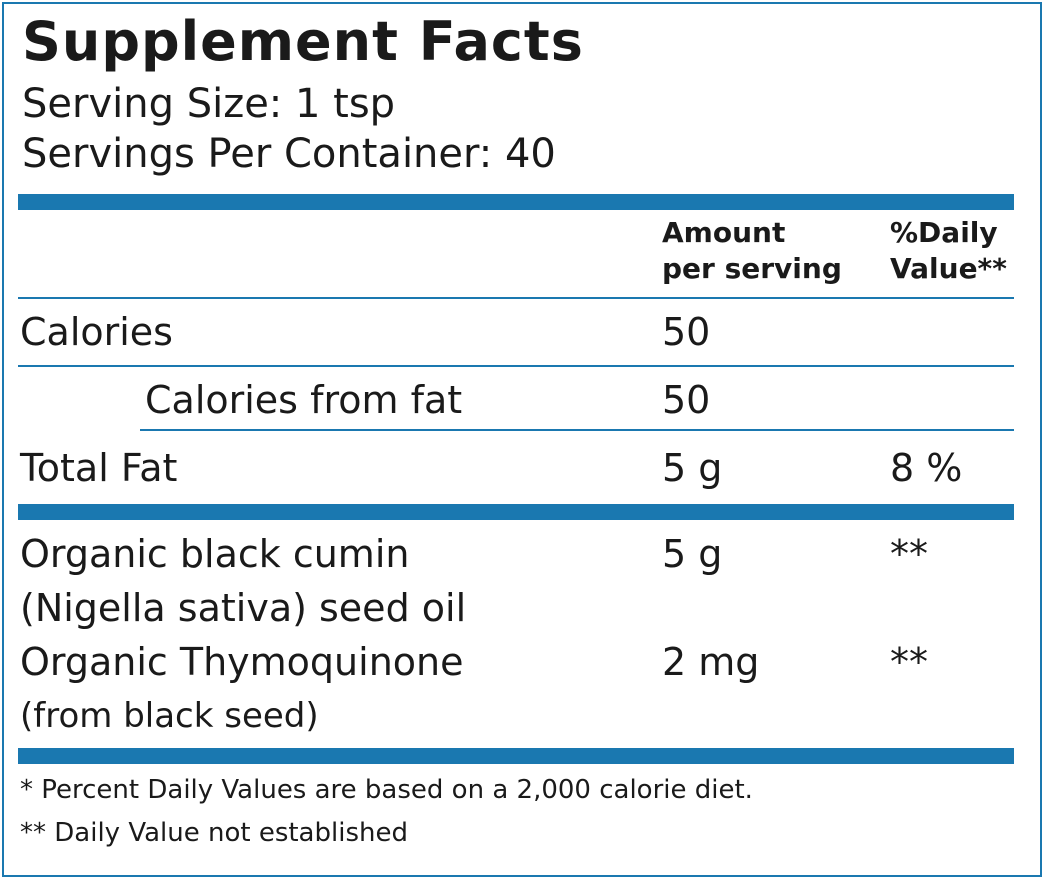 This screenshot has height=879, width=1044. Describe the element at coordinates (686, 400) in the screenshot. I see `calories-from-fat-amount: 50` at that location.